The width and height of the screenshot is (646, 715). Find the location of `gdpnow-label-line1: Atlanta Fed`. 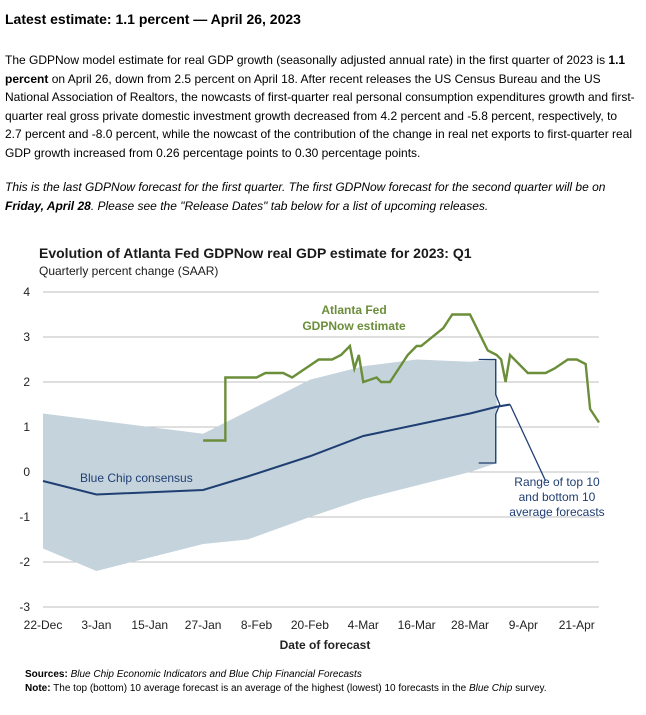

gdpnow-label-line1: Atlanta Fed is located at coordinates (353, 310).